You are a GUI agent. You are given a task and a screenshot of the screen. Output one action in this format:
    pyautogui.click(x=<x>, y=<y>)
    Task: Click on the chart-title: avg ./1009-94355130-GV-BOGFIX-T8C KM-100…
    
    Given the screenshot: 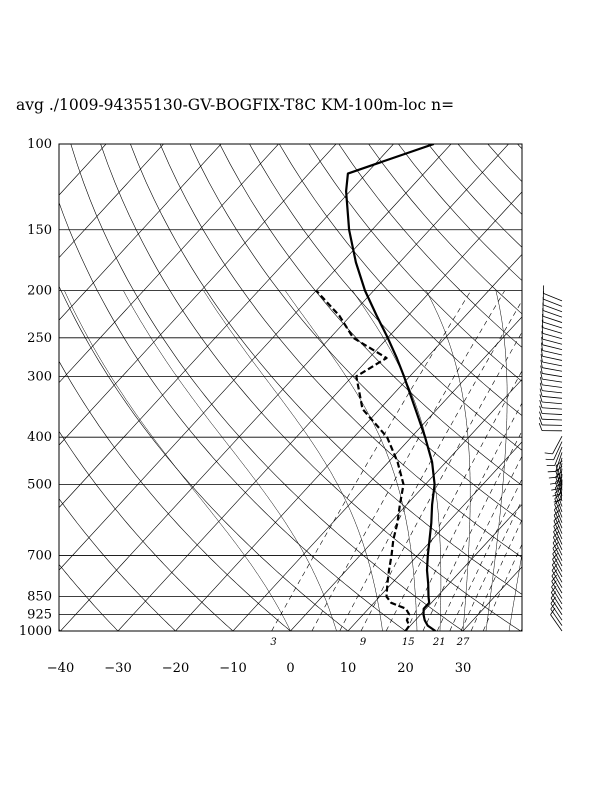 What is the action you would take?
    pyautogui.click(x=235, y=105)
    